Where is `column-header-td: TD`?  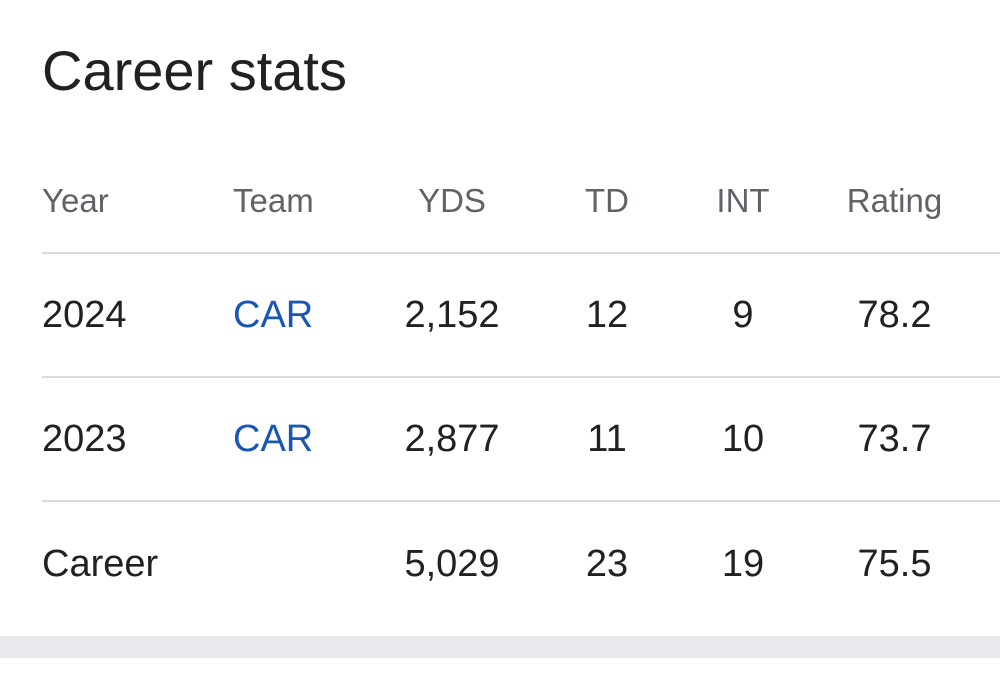
column-header-td: TD is located at coordinates (607, 200).